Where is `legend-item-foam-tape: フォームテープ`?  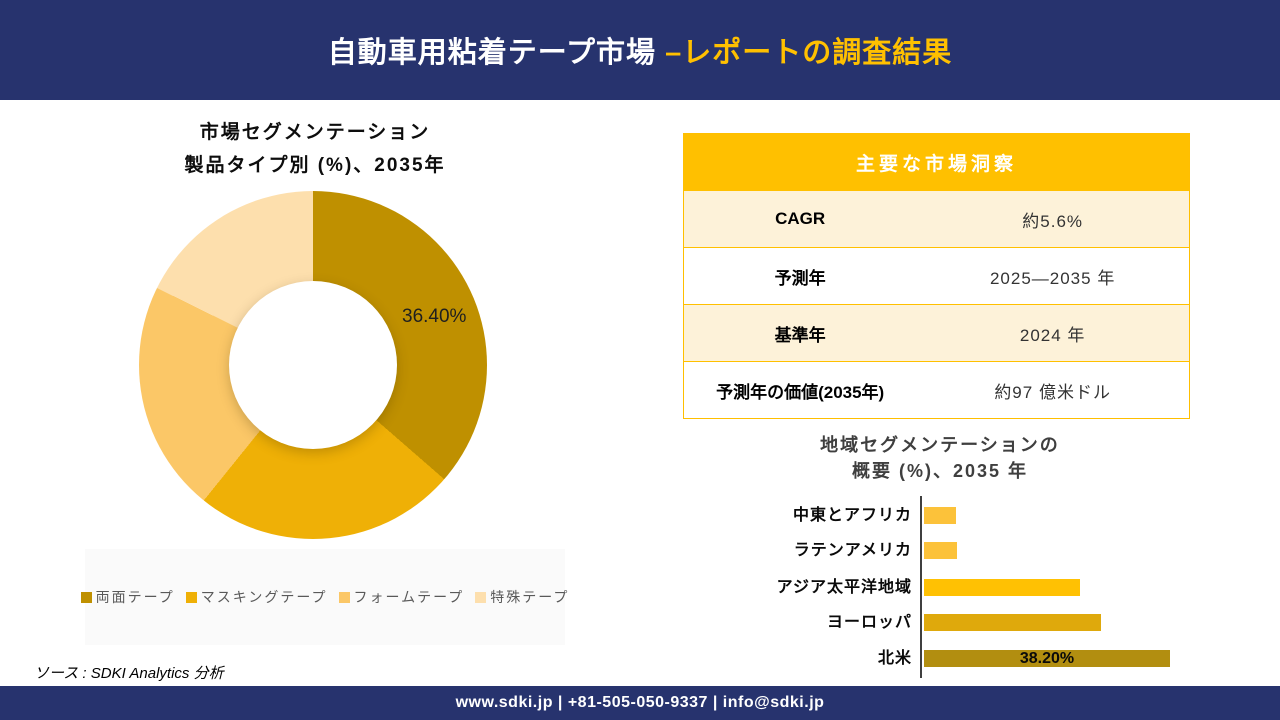 legend-item-foam-tape: フォームテープ is located at coordinates (401, 597).